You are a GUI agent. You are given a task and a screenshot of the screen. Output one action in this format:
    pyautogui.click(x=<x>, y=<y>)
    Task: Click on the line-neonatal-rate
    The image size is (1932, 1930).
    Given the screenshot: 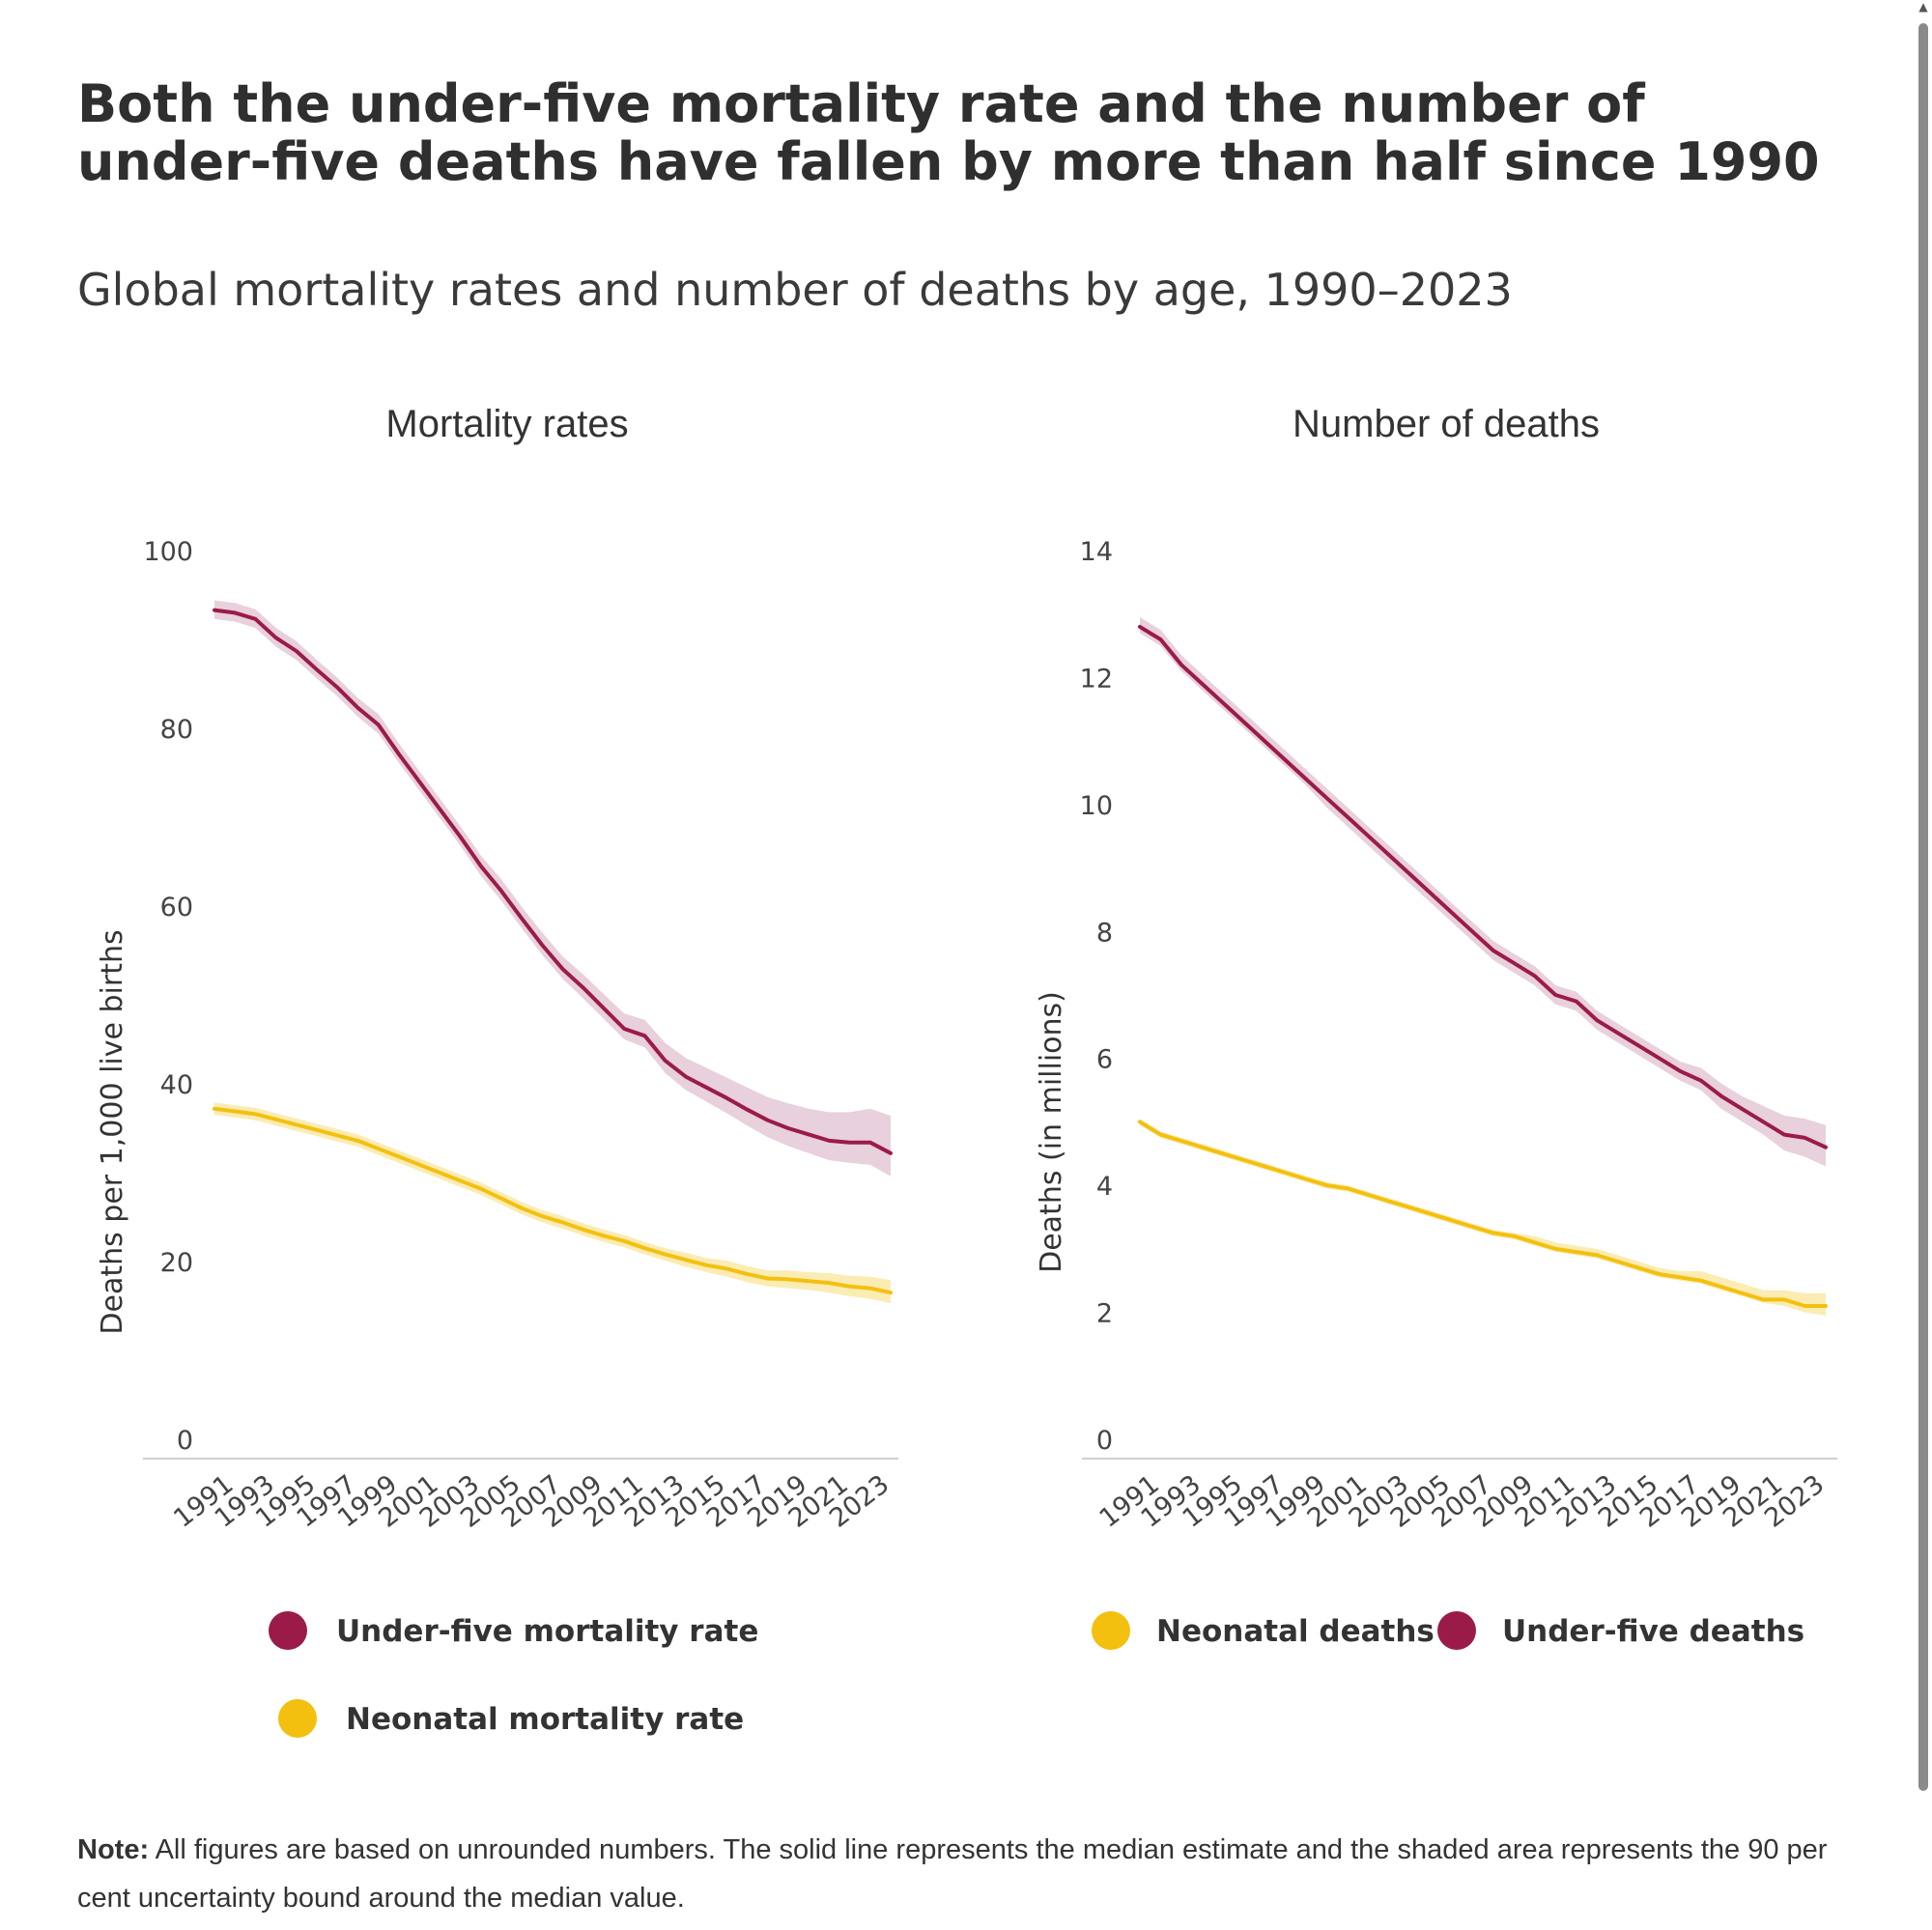 What is the action you would take?
    pyautogui.click(x=553, y=1200)
    